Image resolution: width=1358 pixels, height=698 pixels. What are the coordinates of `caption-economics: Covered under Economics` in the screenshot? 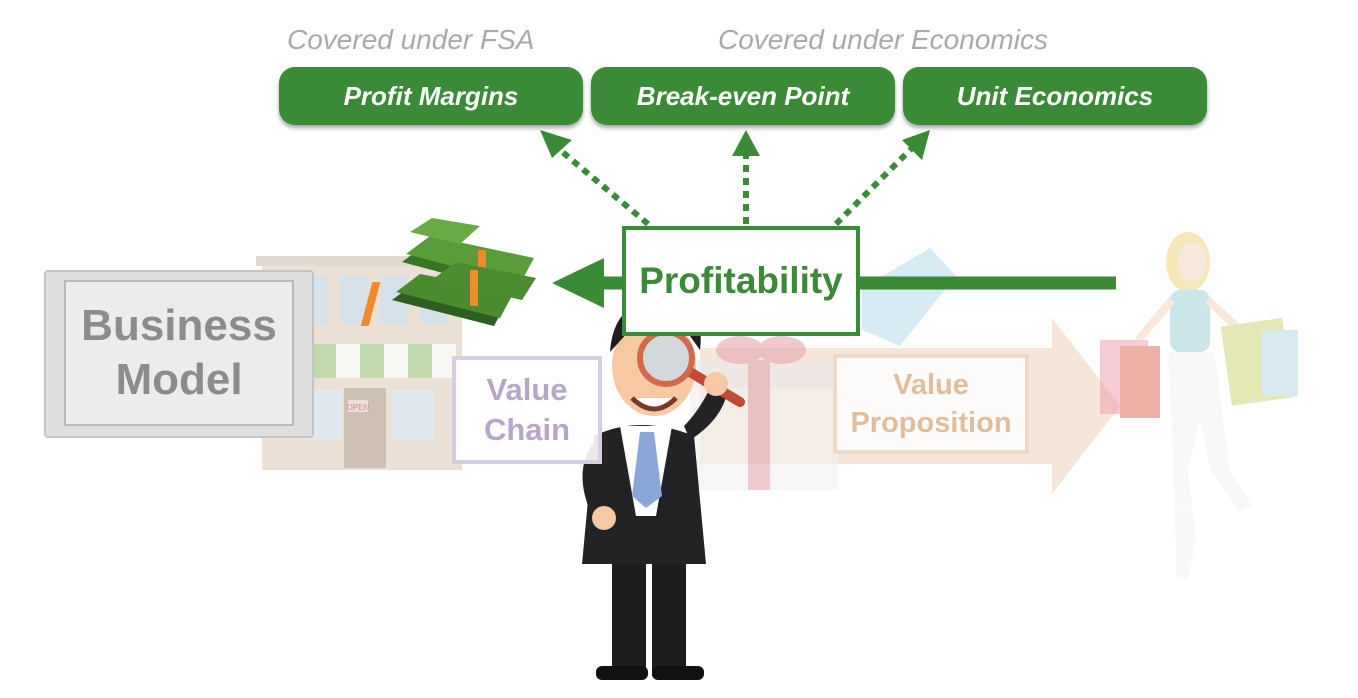 It's located at (883, 39).